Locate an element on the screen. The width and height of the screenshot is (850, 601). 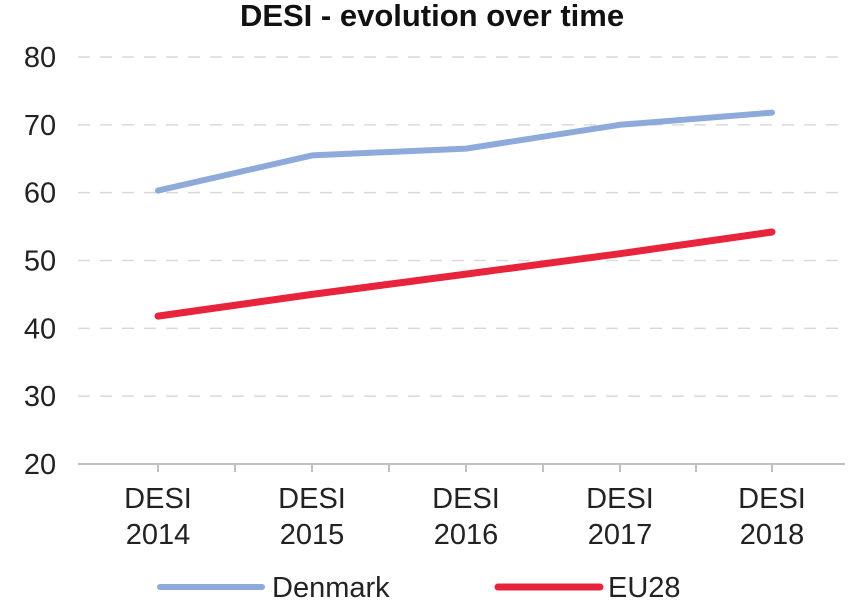
x-tick-label: DESI 2016 is located at coordinates (466, 517).